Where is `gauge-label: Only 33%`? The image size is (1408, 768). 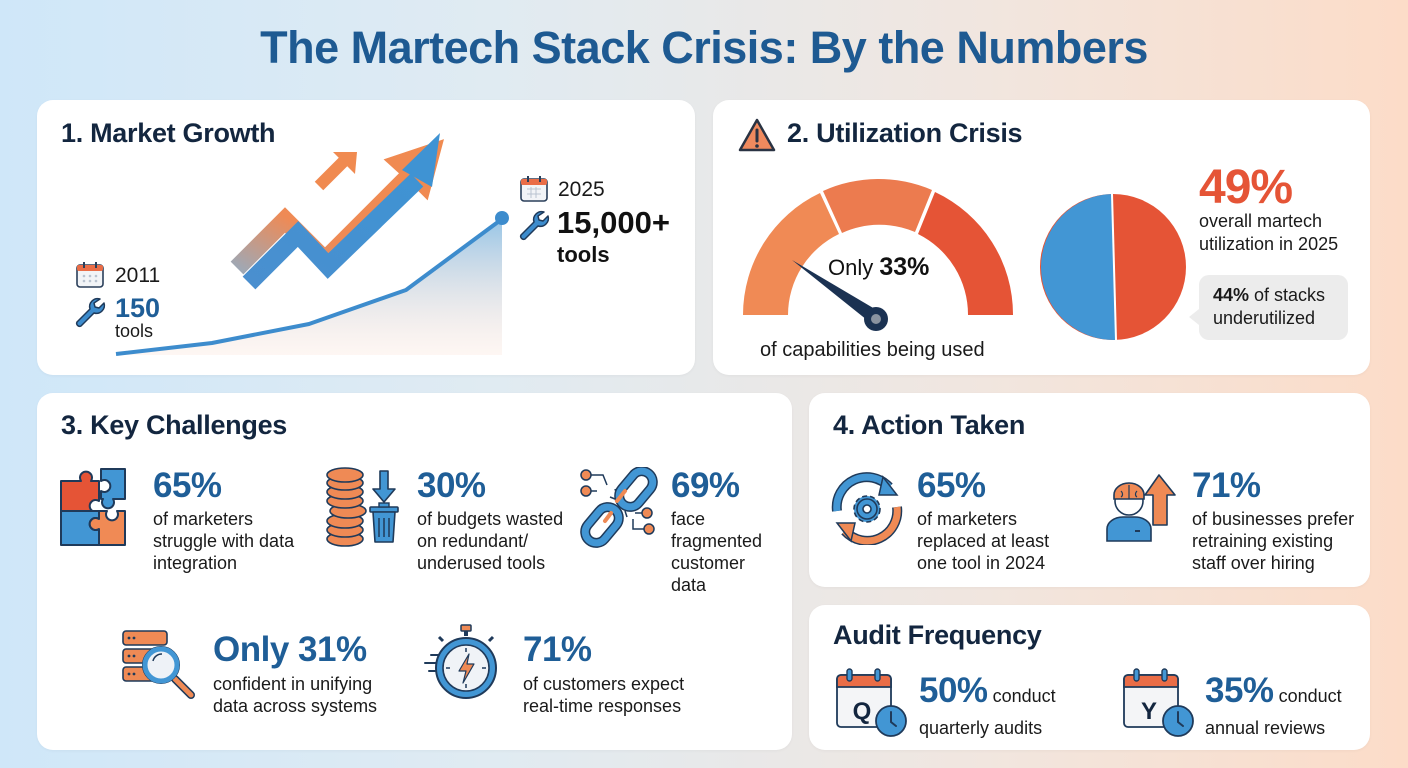
gauge-label: Only 33% is located at coordinates (879, 267).